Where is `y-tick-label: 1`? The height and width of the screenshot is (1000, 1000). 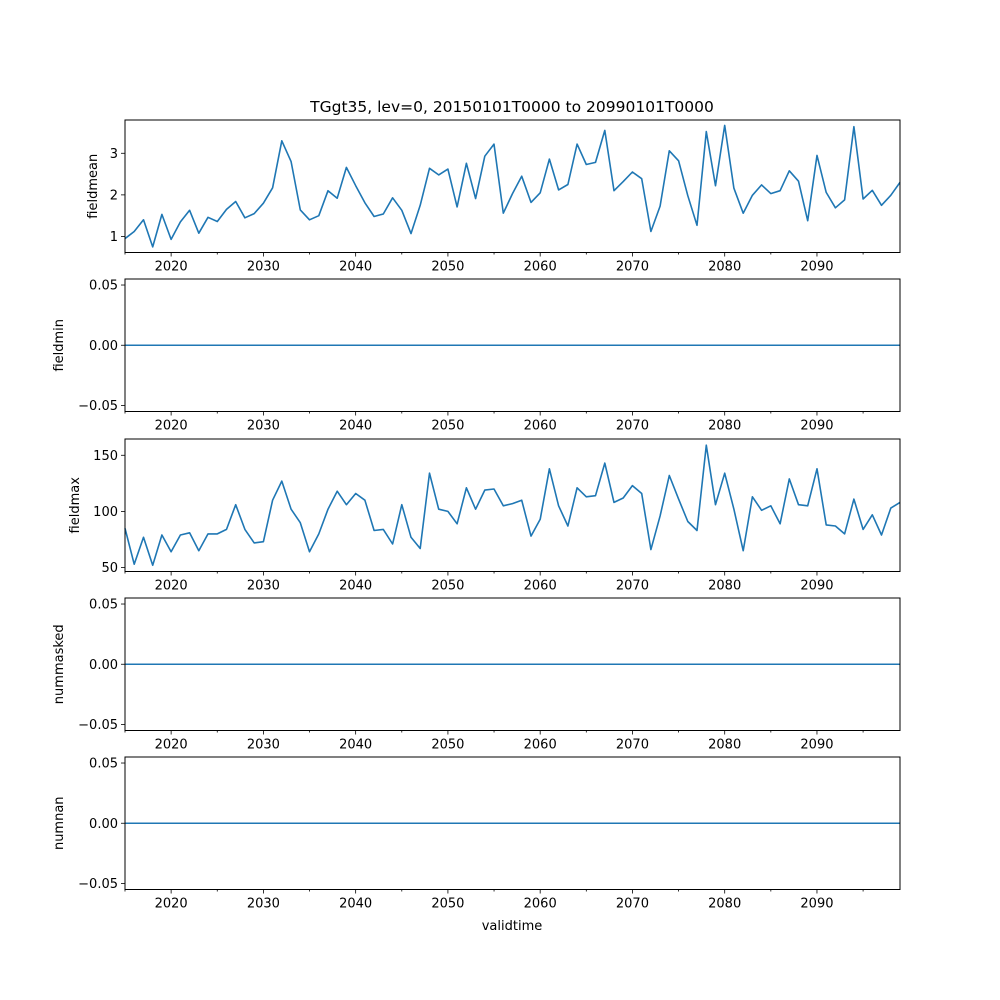
y-tick-label: 1 is located at coordinates (114, 237).